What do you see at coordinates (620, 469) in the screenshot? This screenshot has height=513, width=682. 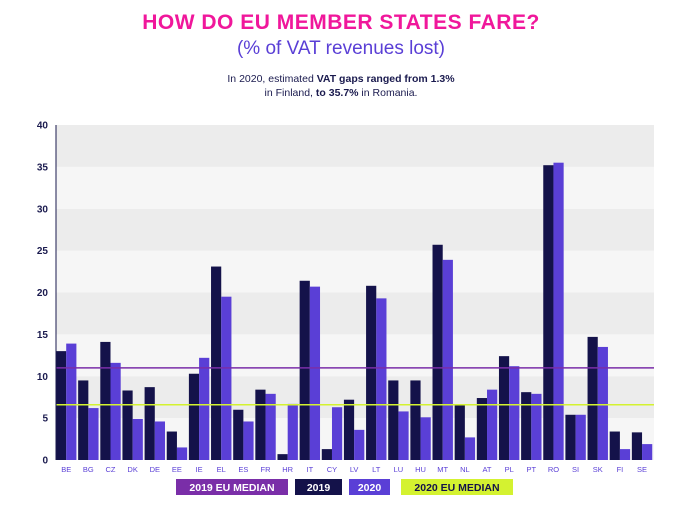 I see `x-tick-label: FI` at bounding box center [620, 469].